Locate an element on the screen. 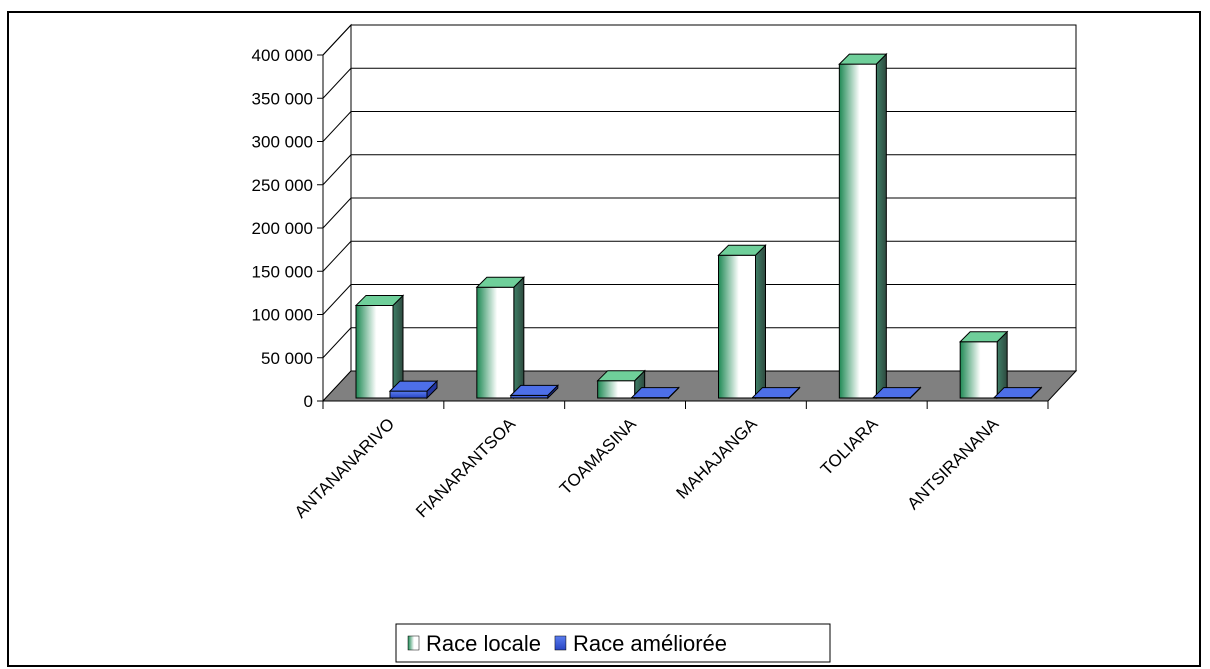 The image size is (1210, 669). y-tick-label: 100 000 is located at coordinates (282, 315).